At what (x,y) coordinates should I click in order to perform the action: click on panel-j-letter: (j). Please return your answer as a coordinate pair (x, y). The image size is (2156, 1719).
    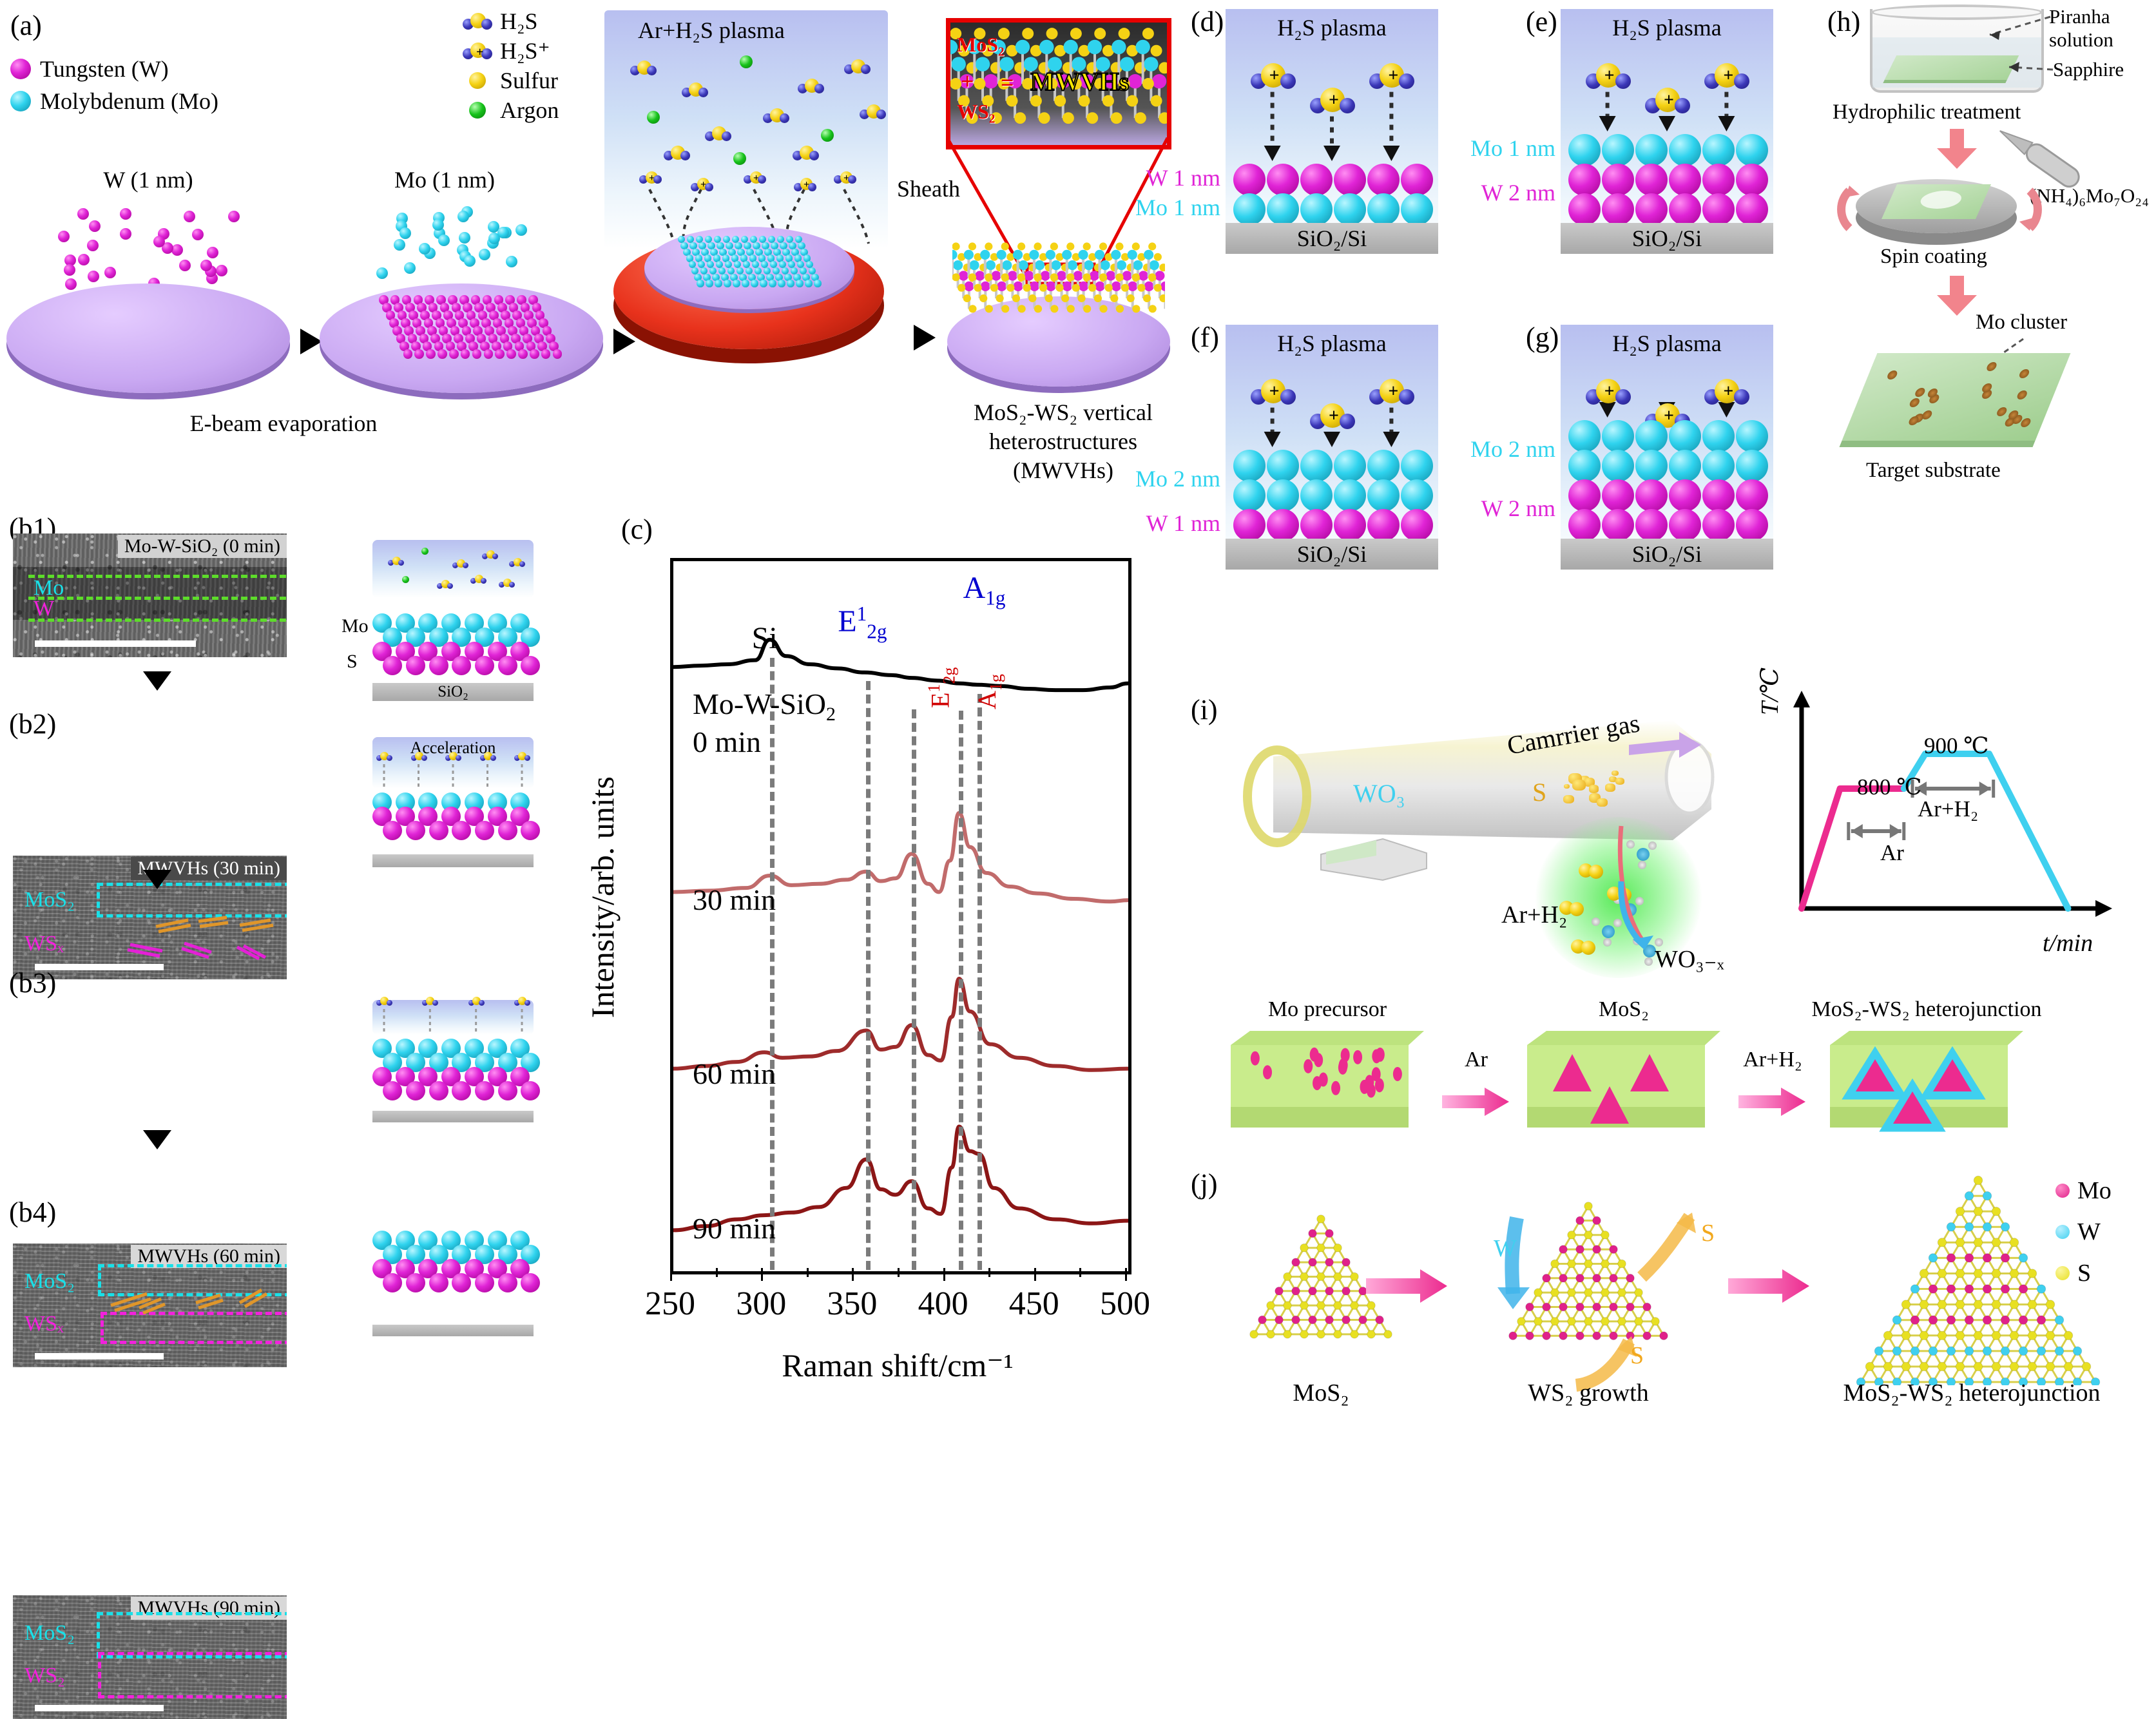
    Looking at the image, I should click on (1204, 1184).